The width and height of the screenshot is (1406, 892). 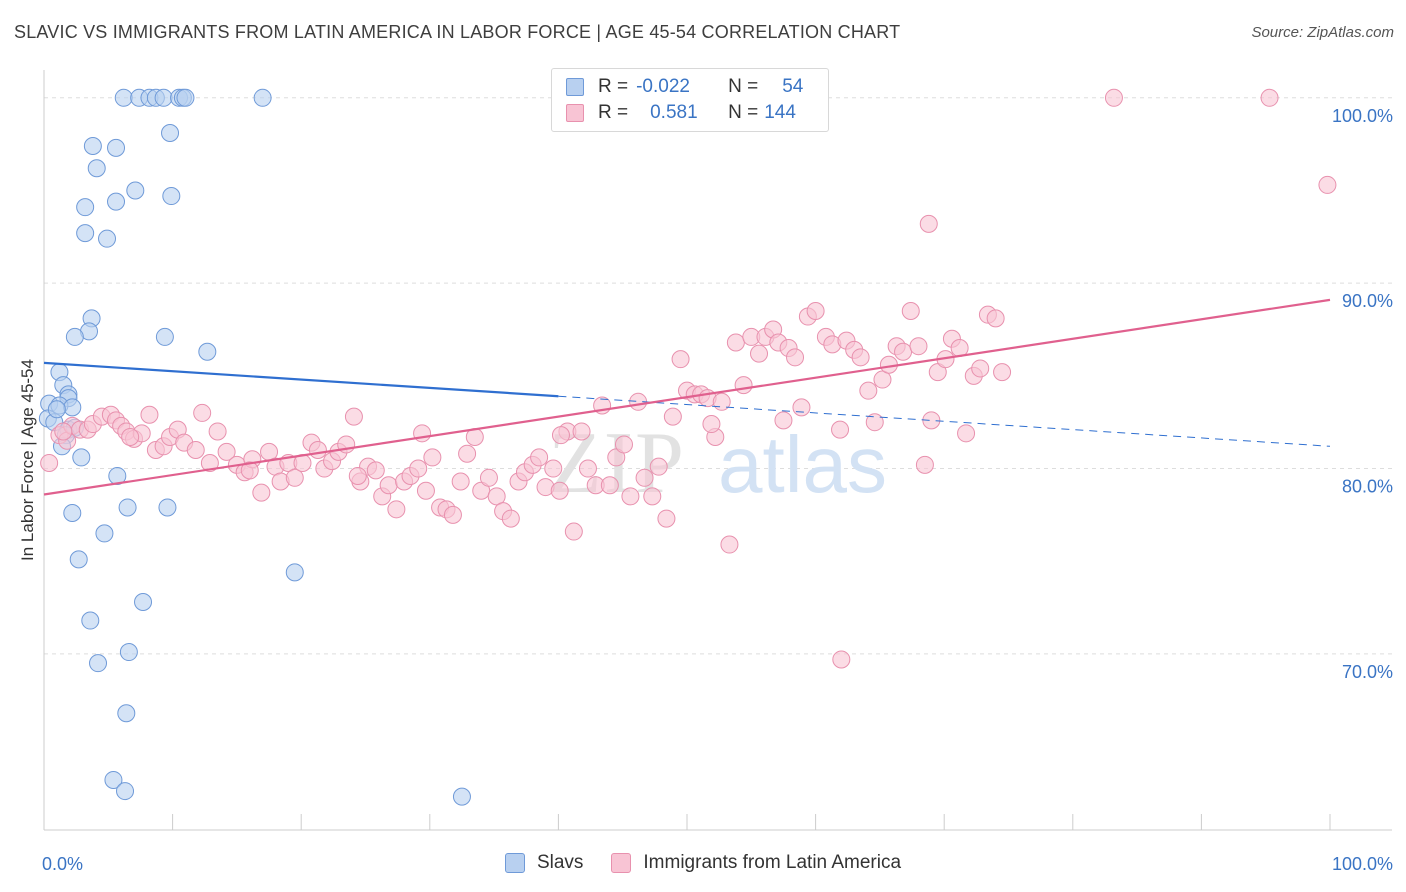 I want to click on x-tick-label-min: 0.0%, so click(x=62, y=864).